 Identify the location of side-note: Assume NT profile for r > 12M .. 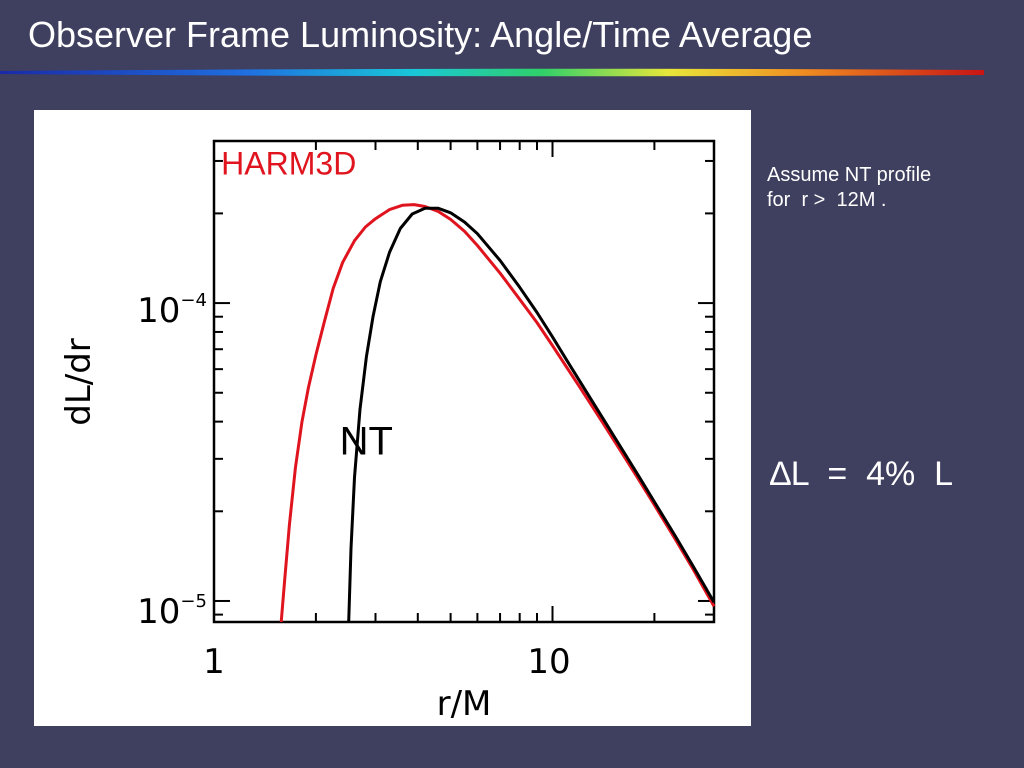
(887, 188).